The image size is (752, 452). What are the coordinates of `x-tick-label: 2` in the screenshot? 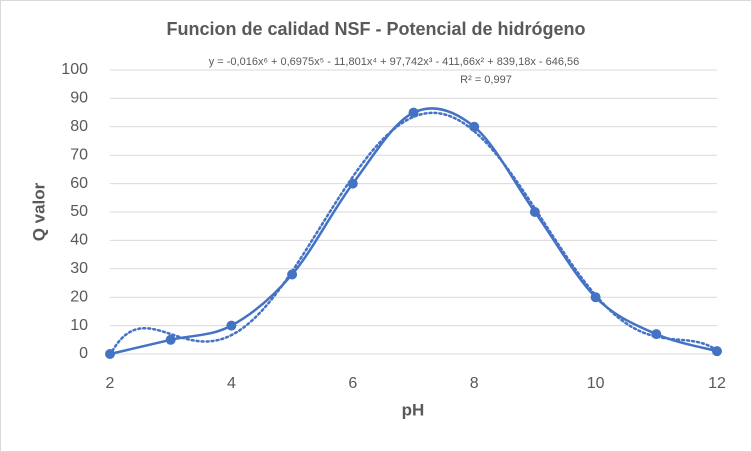 It's located at (110, 383).